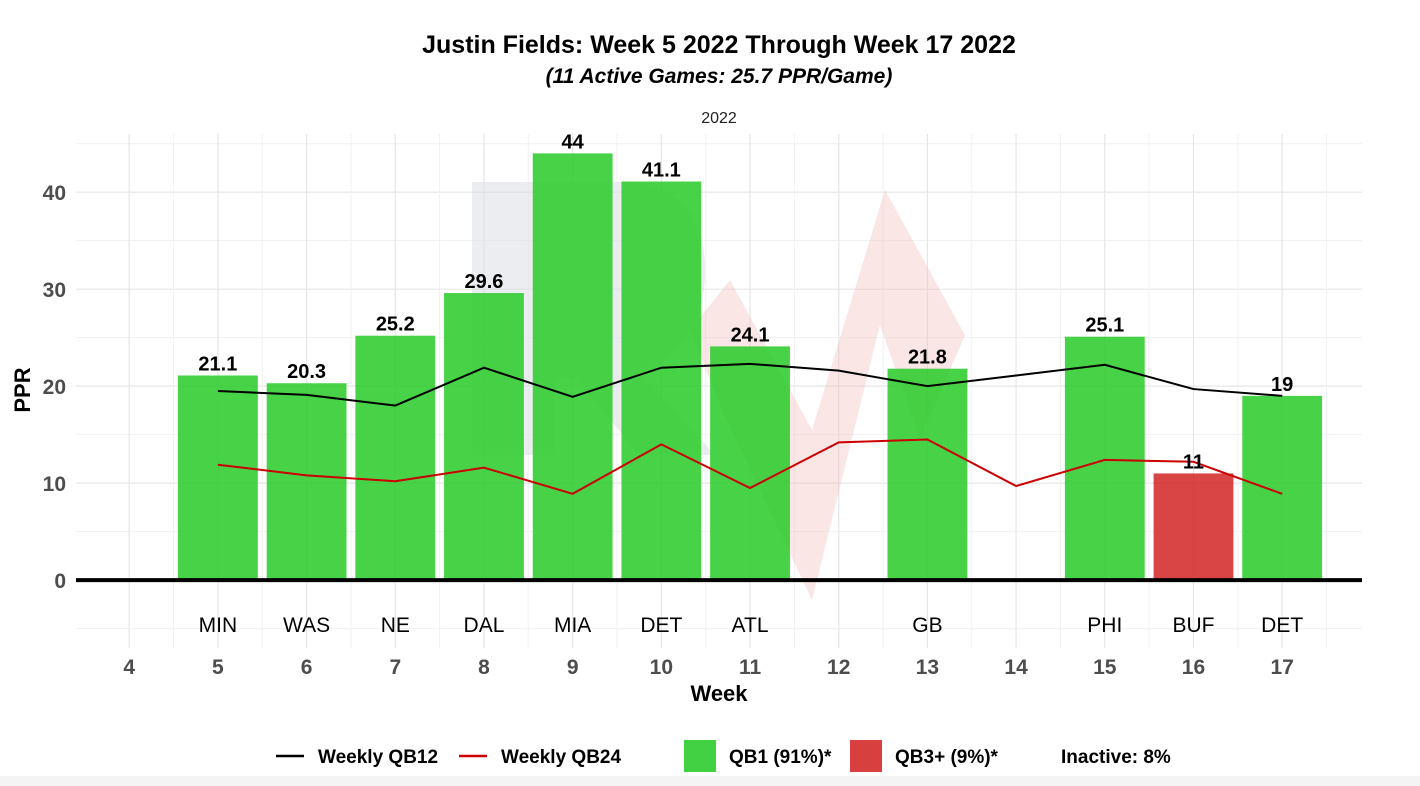 Image resolution: width=1420 pixels, height=786 pixels. I want to click on y-tick-label: 20, so click(54, 387).